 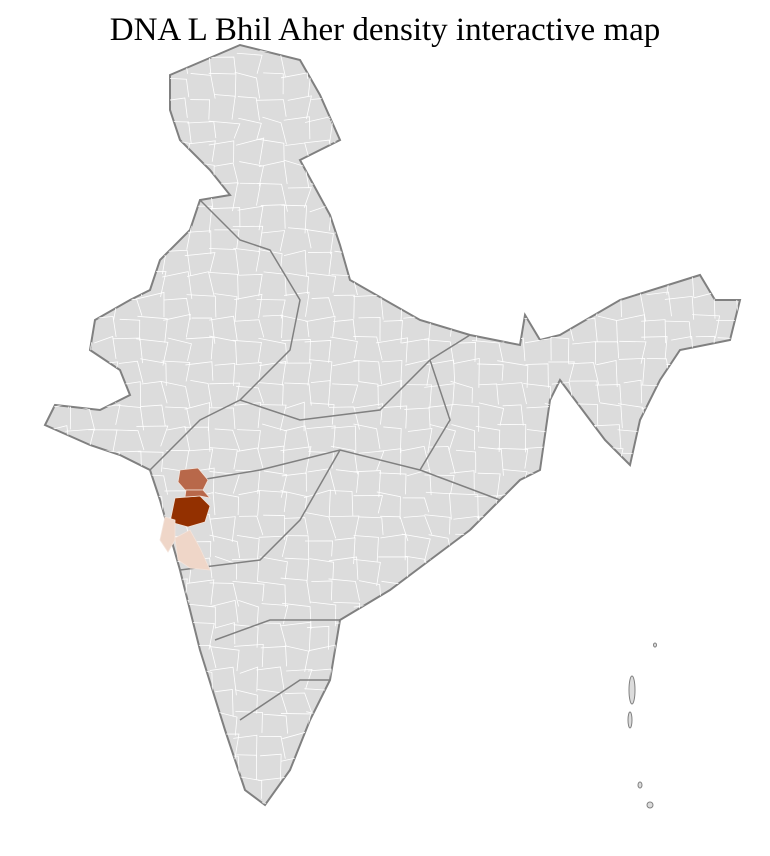 I want to click on andaman-islands, so click(x=642, y=725).